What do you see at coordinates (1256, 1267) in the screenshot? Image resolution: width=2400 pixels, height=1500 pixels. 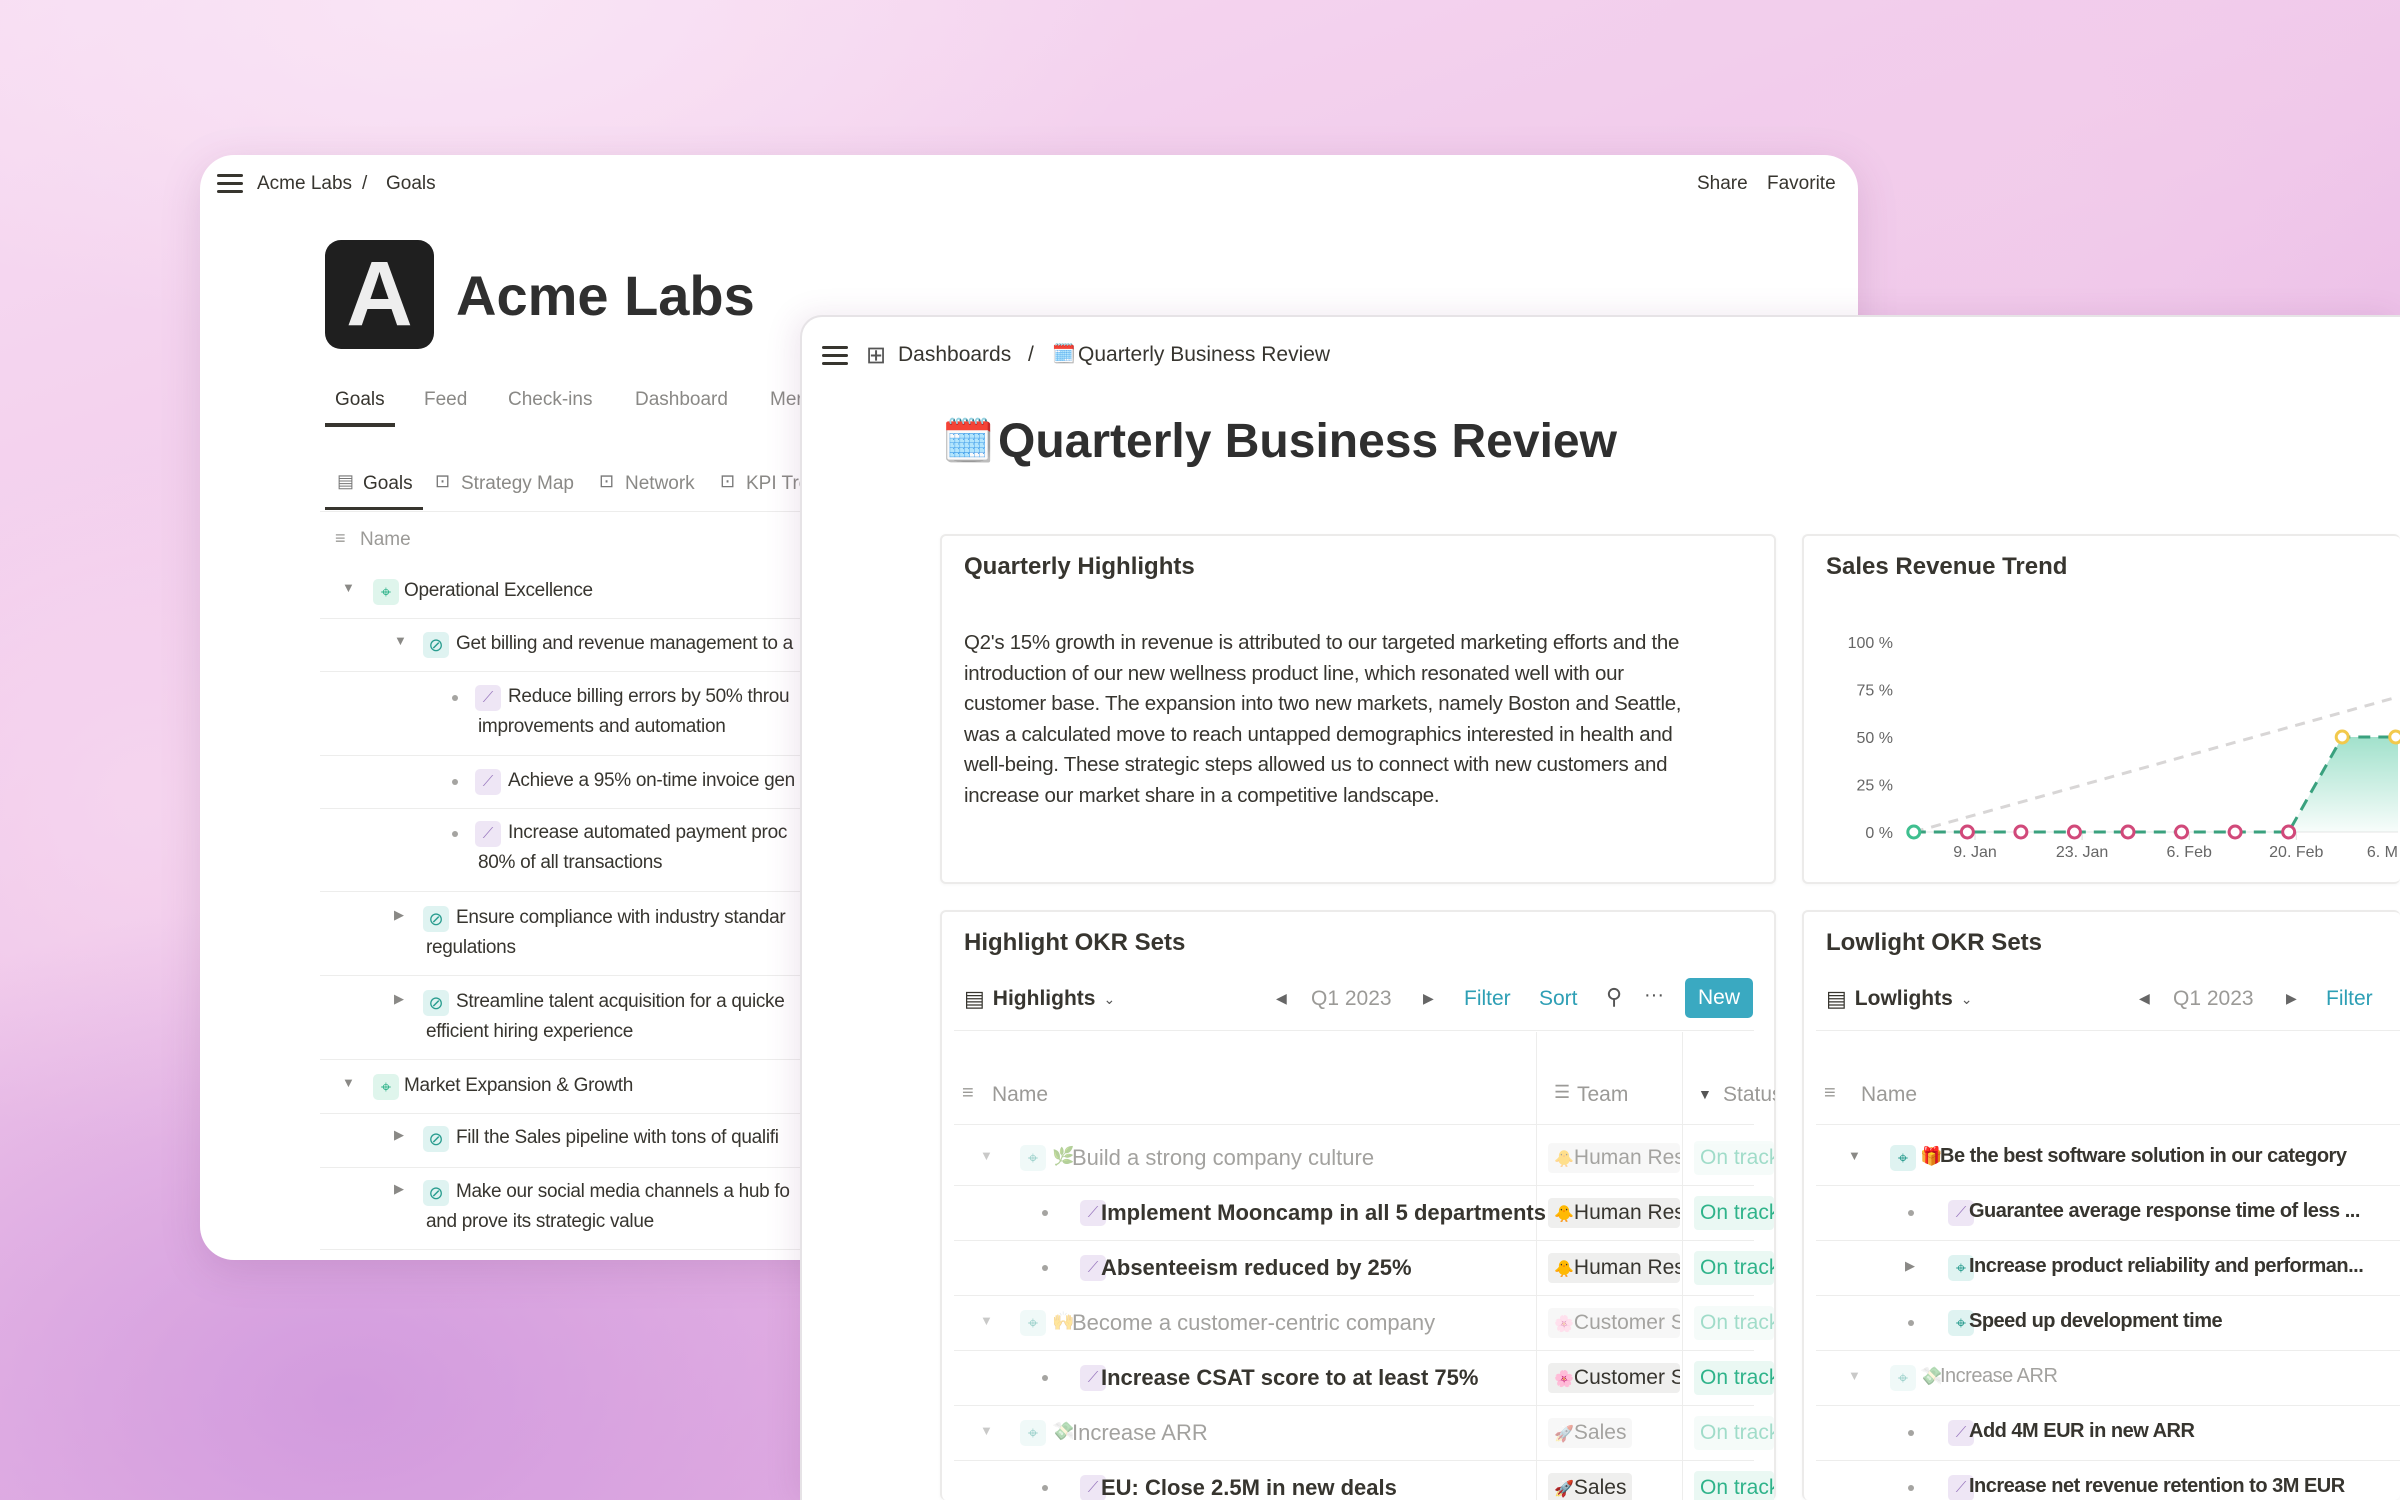 I see `key-result-title: Absenteeism reduced by 25%` at bounding box center [1256, 1267].